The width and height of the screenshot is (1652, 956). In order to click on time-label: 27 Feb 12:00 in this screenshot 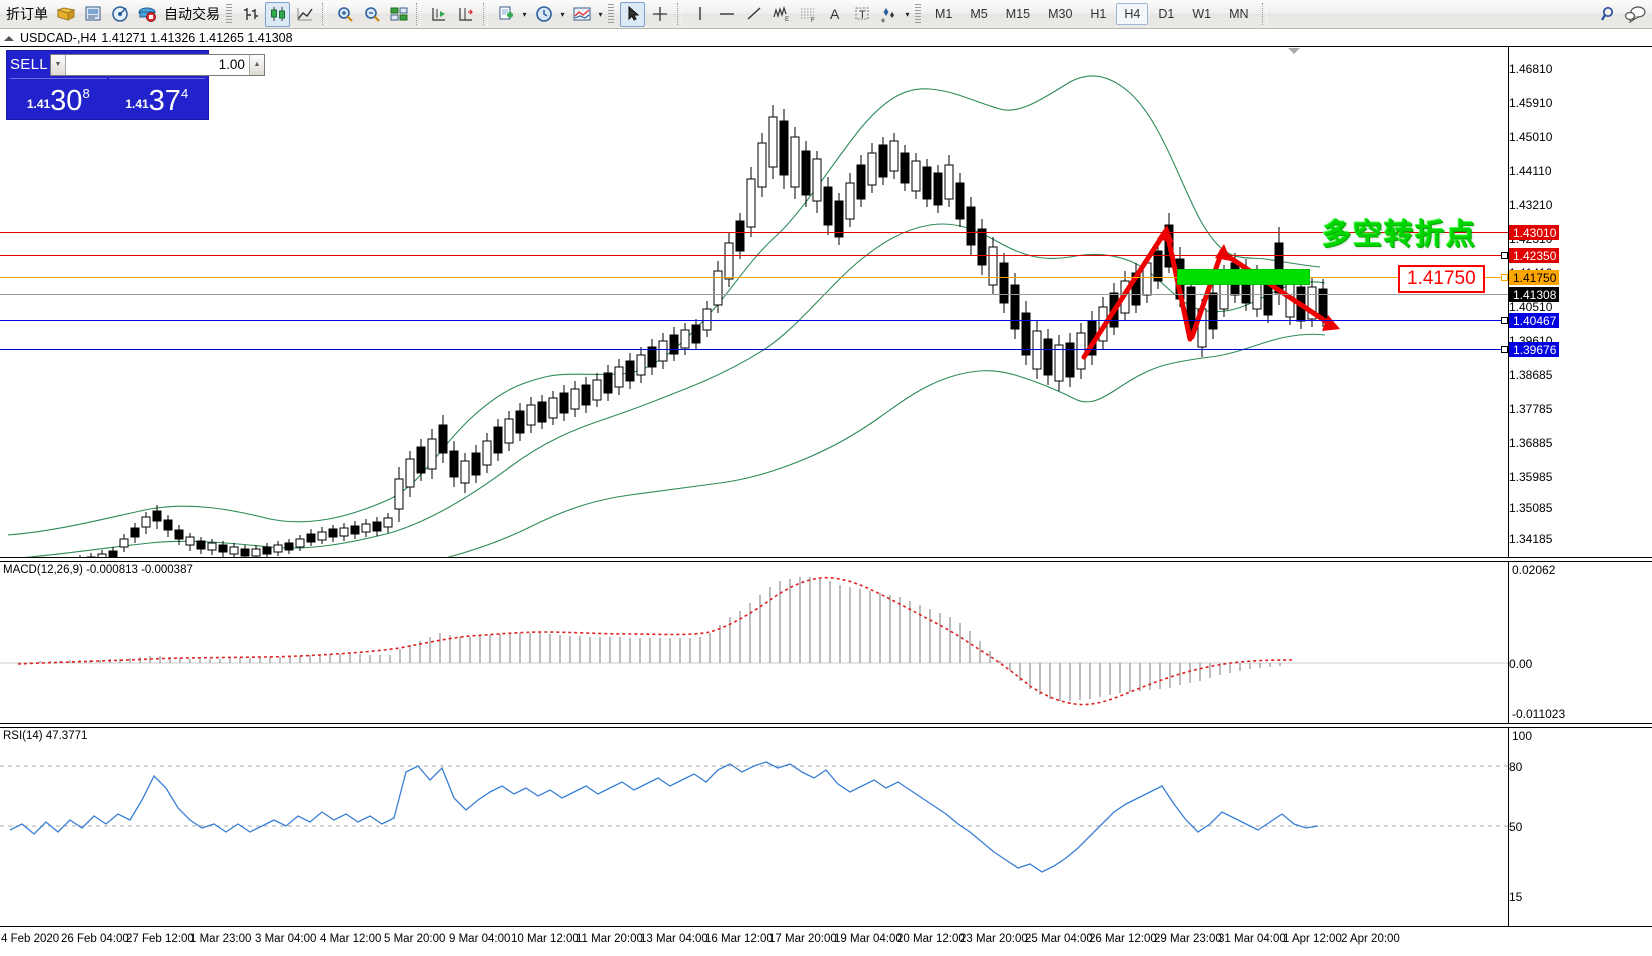, I will do `click(160, 939)`.